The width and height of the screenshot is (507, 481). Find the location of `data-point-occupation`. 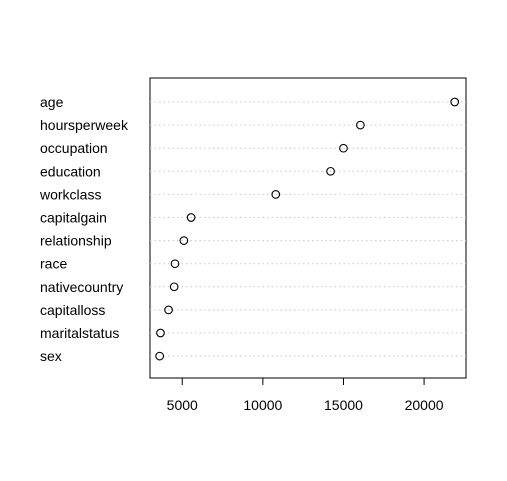

data-point-occupation is located at coordinates (343, 148).